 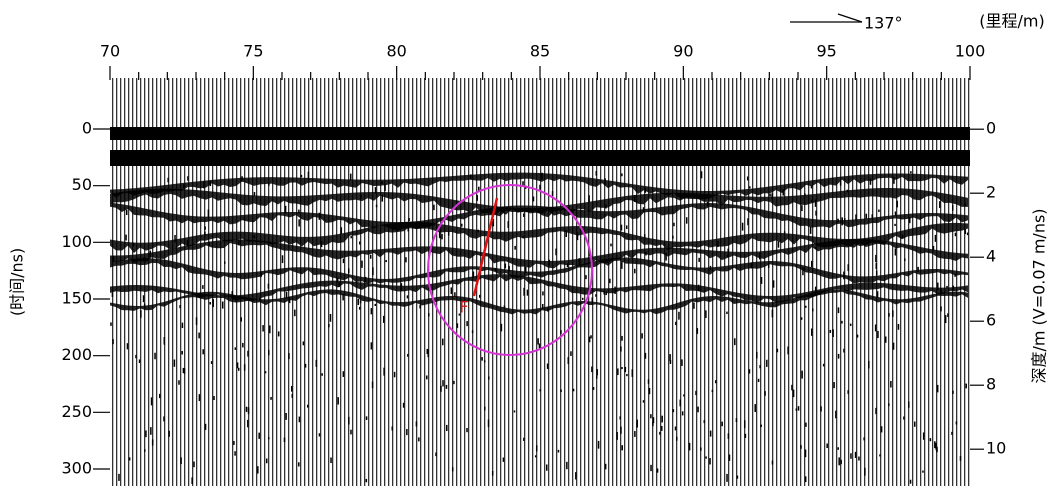 What do you see at coordinates (76, 241) in the screenshot?
I see `y-tick-label: 100` at bounding box center [76, 241].